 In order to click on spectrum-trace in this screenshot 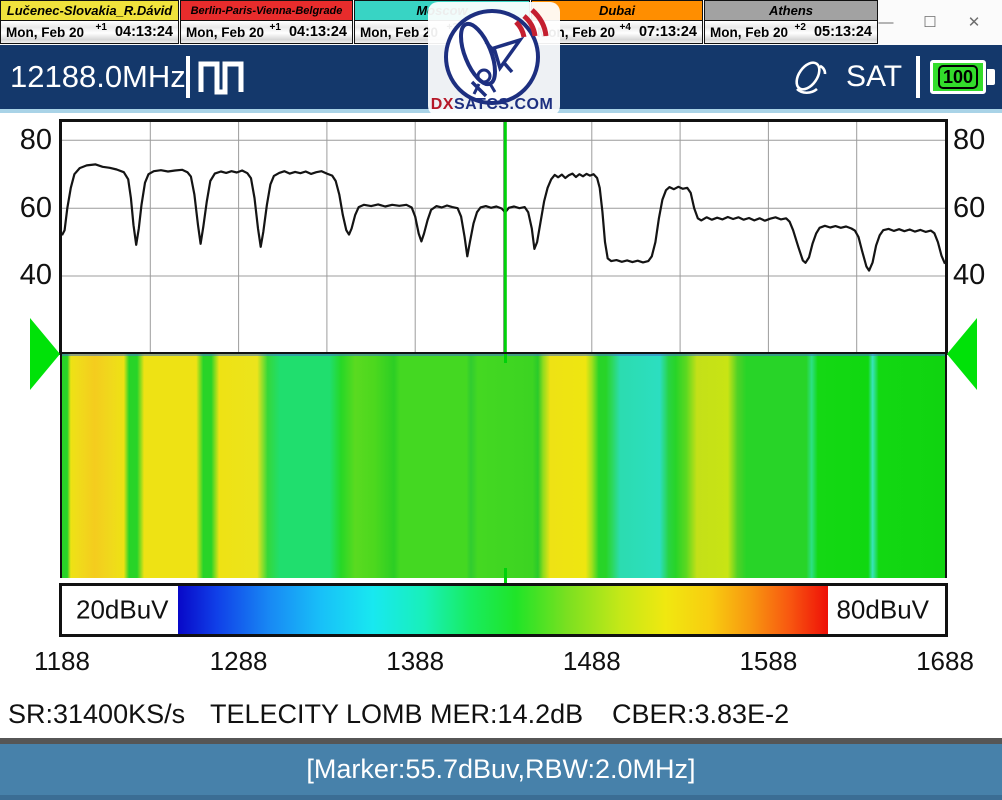, I will do `click(503, 217)`.